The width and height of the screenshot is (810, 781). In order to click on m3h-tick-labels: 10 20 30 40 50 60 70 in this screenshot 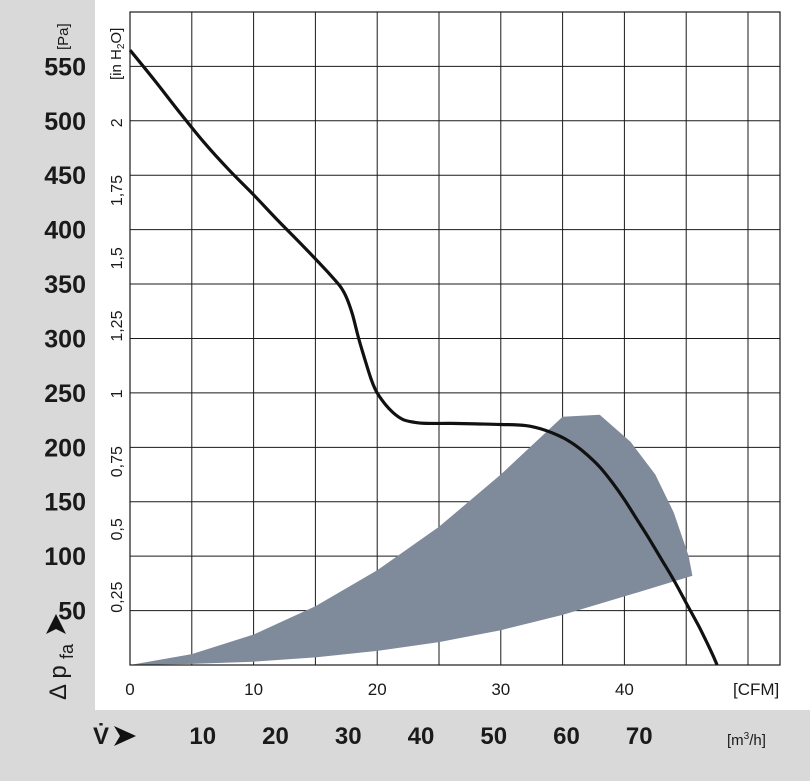, I will do `click(420, 736)`.